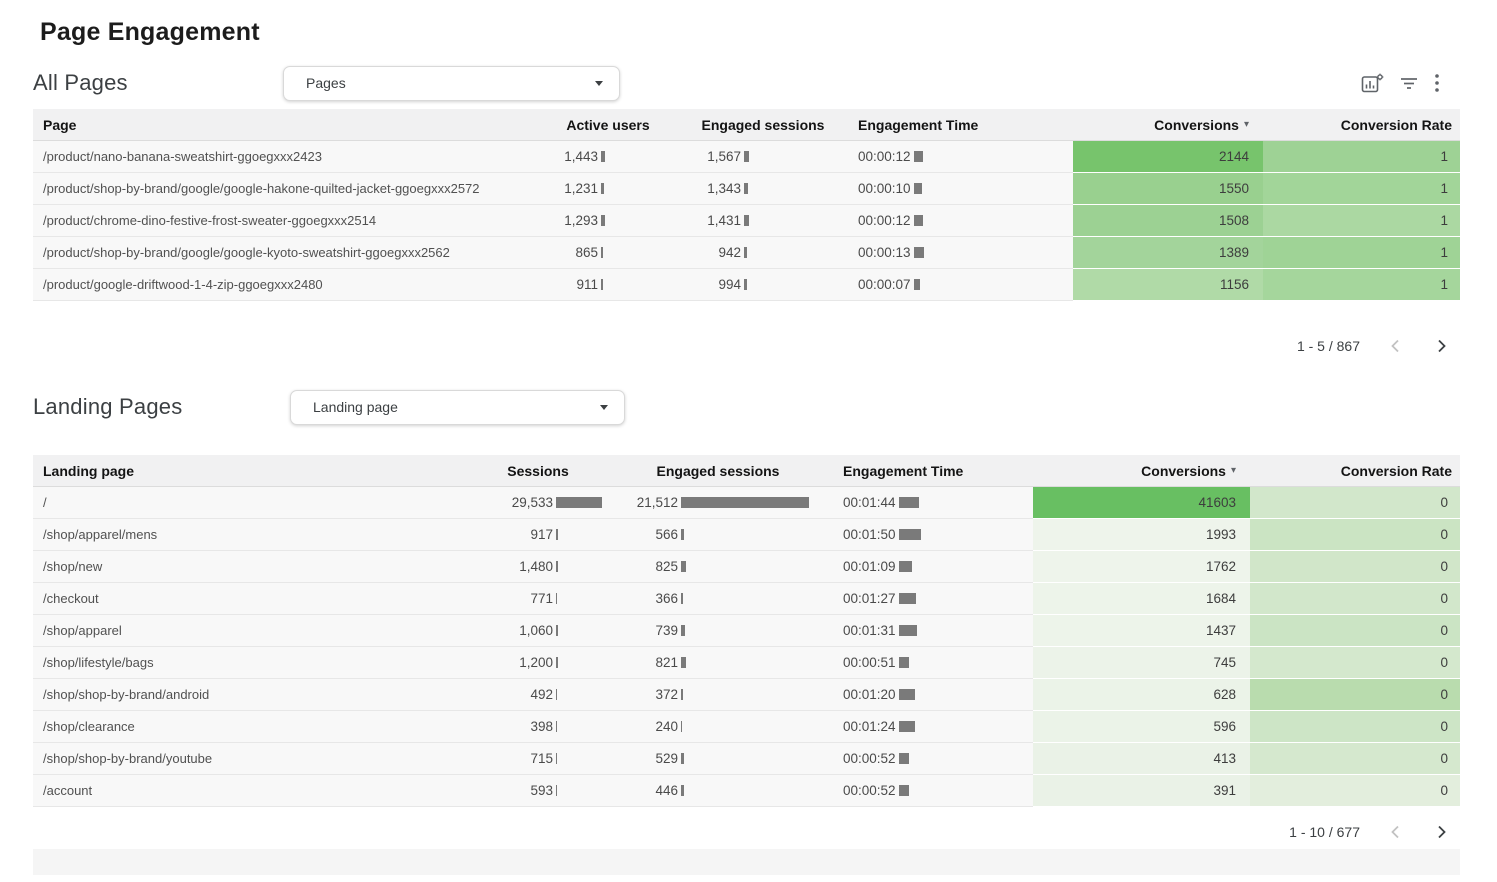 This screenshot has width=1497, height=882. I want to click on metric-cell: 00:00:51, so click(928, 663).